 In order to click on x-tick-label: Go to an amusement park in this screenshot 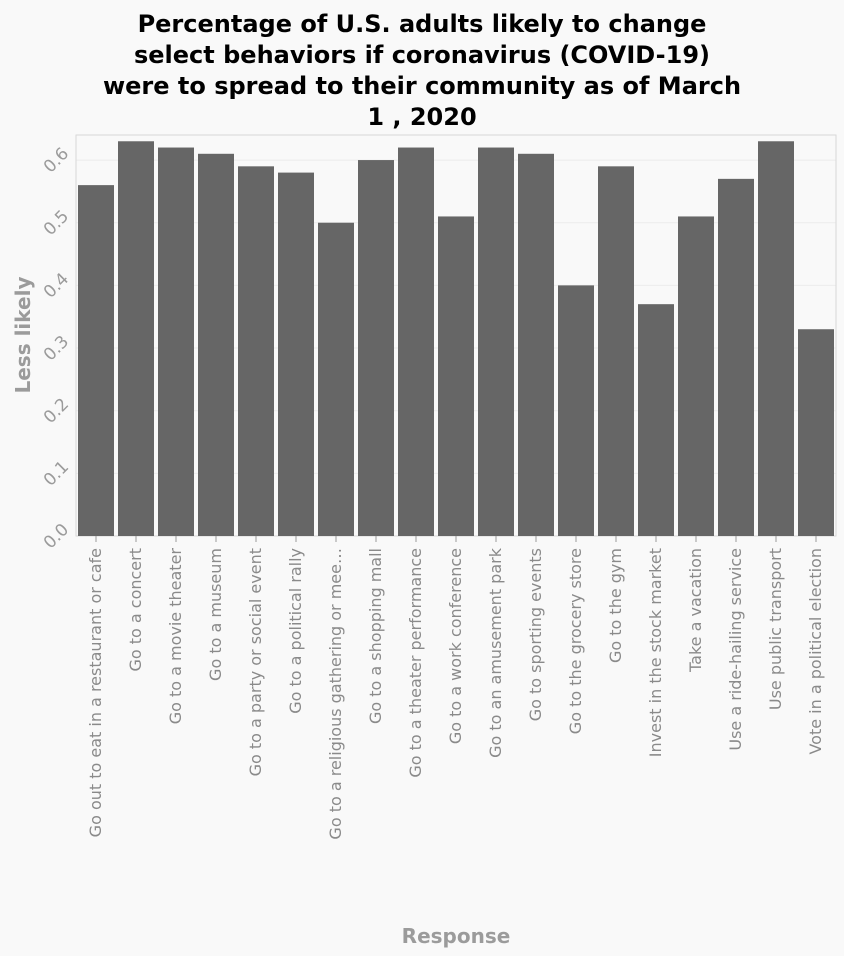, I will do `click(495, 652)`.